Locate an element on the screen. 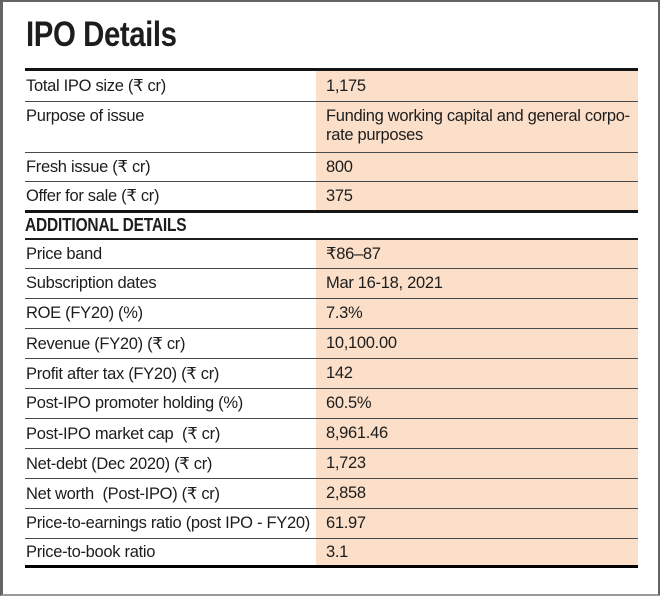  row-label: Fresh issue (₹ cr) is located at coordinates (88, 167).